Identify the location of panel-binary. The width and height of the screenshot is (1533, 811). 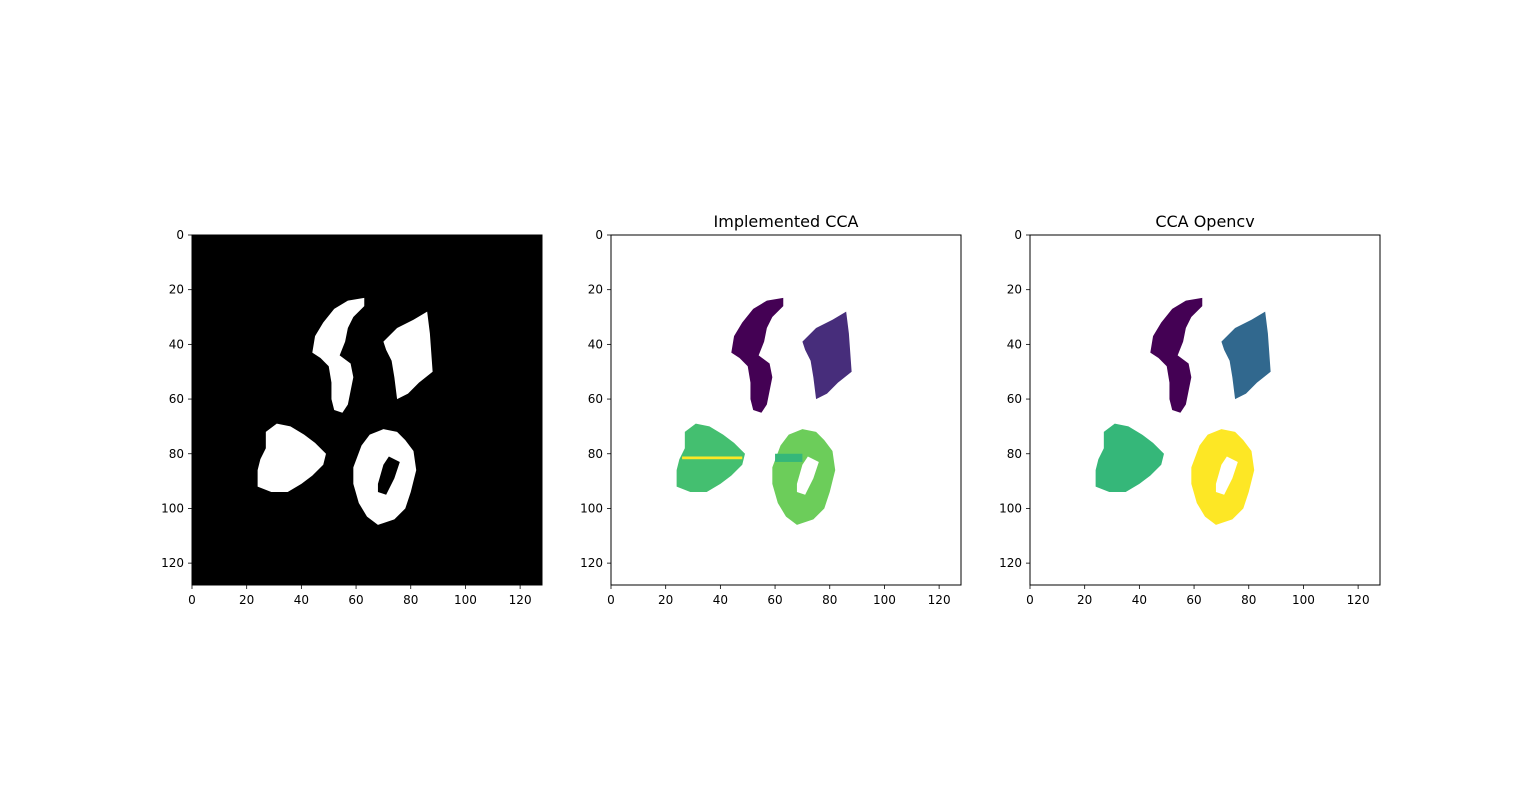
(367, 410).